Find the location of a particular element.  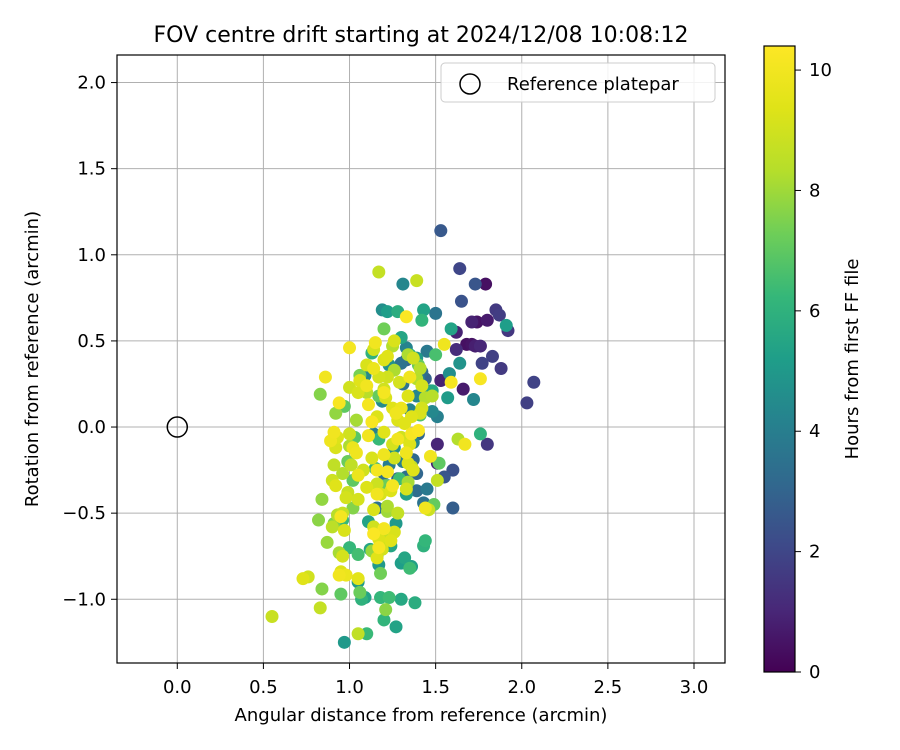

legend-box is located at coordinates (578, 82).